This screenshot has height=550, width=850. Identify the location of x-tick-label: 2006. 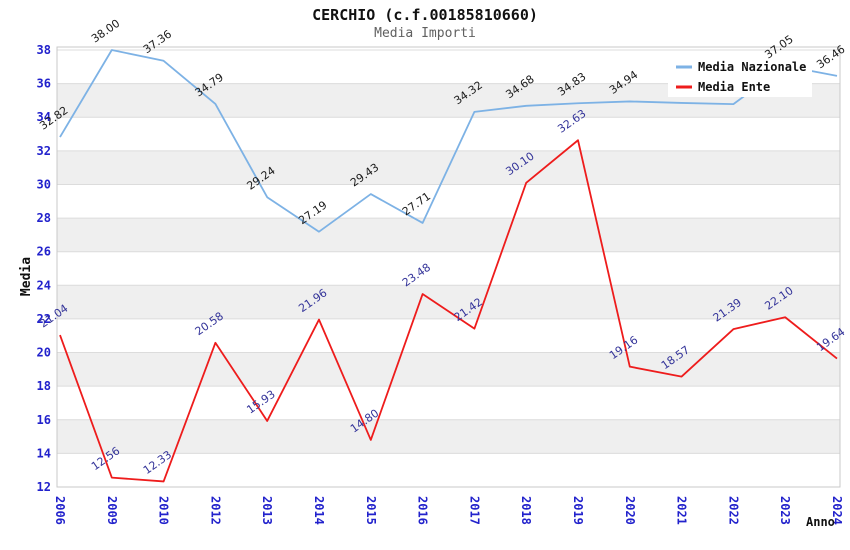
(60, 510).